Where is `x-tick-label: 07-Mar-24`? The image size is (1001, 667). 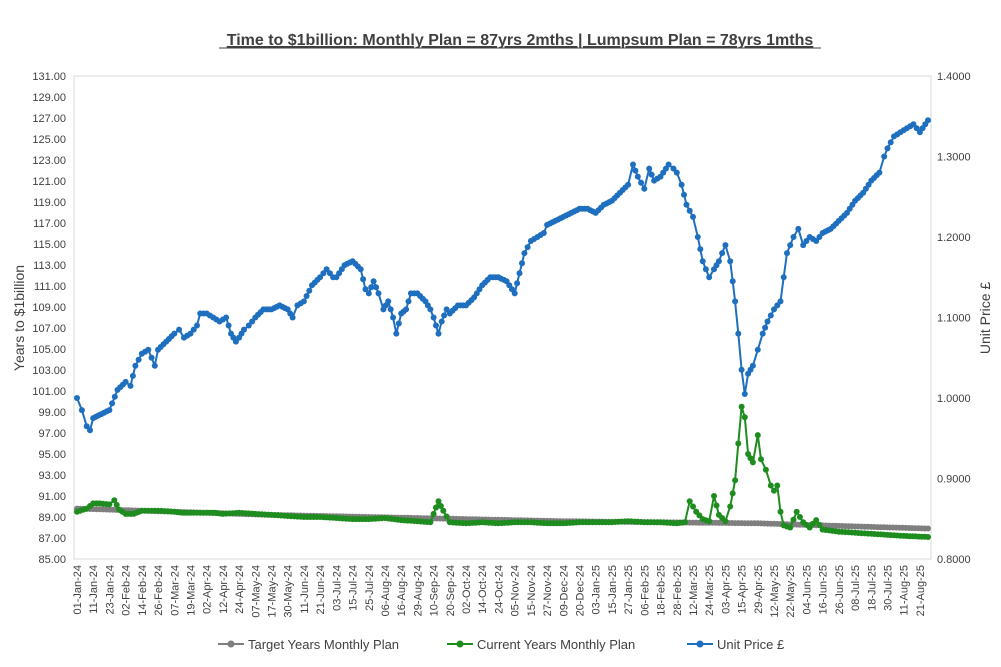 x-tick-label: 07-Mar-24 is located at coordinates (175, 590).